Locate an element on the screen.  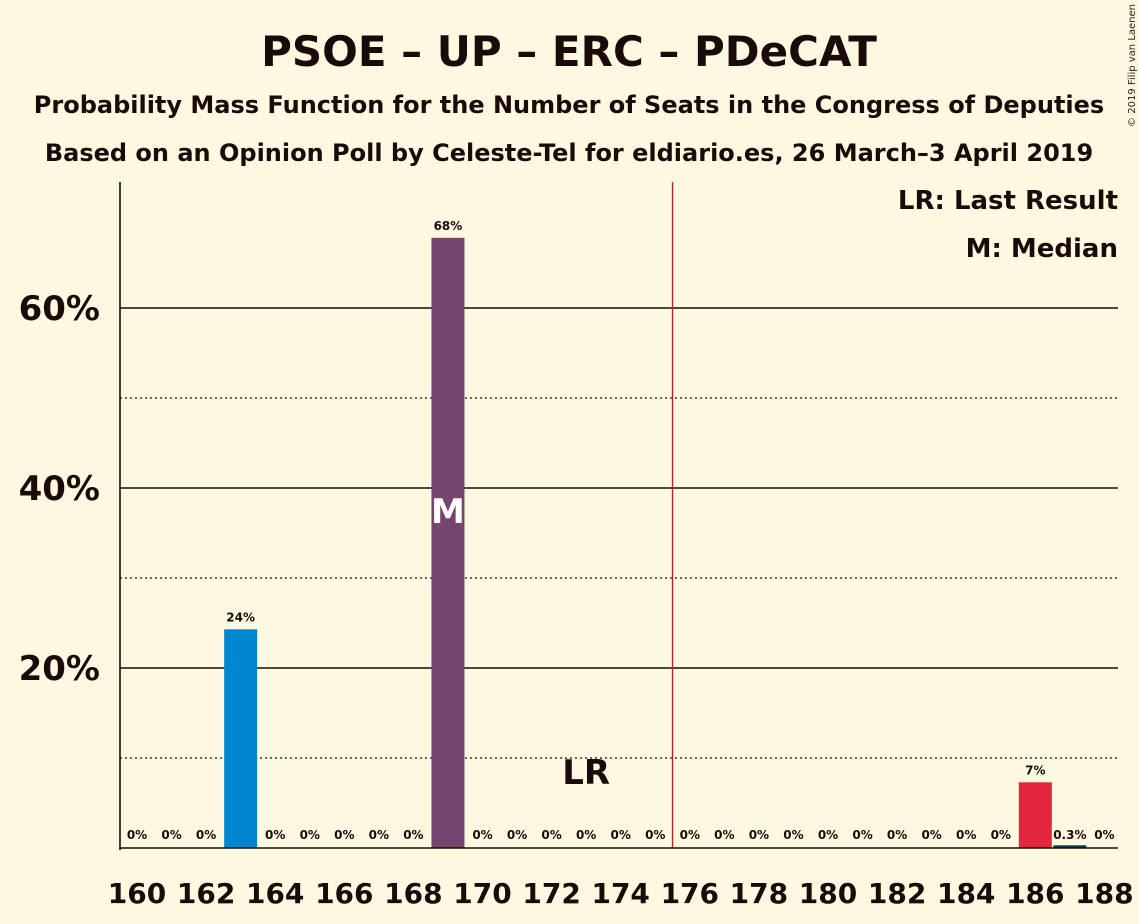
data-label-185: 0% is located at coordinates (1001, 835).